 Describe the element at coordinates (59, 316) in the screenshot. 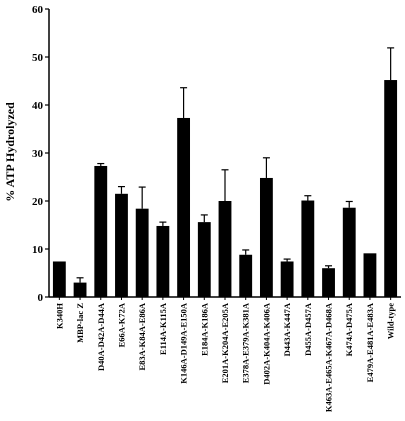

I see `x-category-label: K340H` at that location.